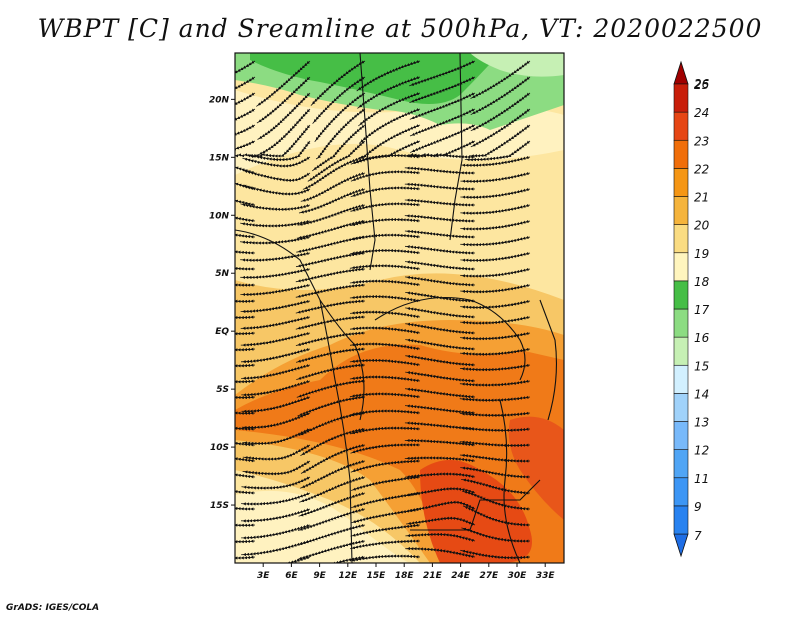 This screenshot has width=800, height=618. I want to click on lat-tick-label: 20N, so click(219, 100).